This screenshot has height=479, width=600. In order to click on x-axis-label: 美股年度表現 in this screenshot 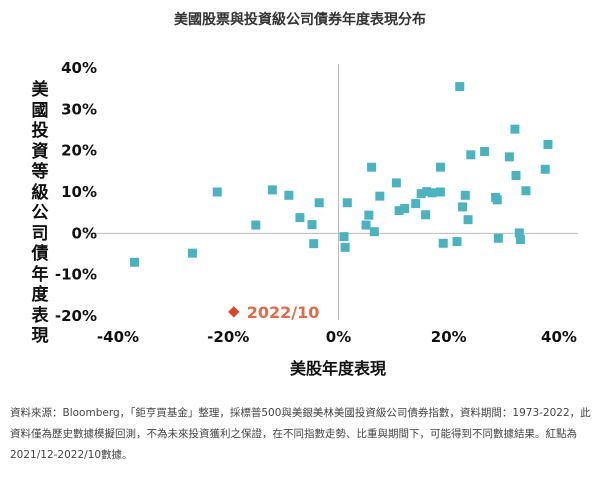, I will do `click(337, 368)`.